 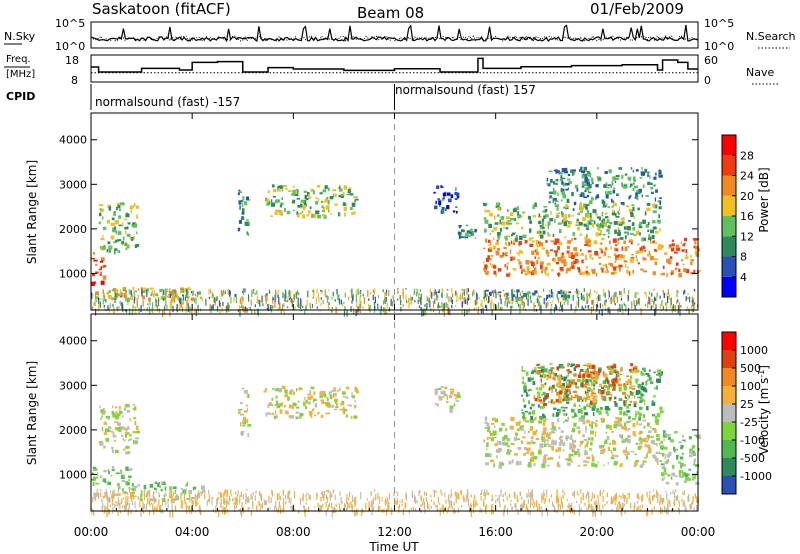 I want to click on velocity-colorbar-tick-6: -500, so click(x=752, y=458).